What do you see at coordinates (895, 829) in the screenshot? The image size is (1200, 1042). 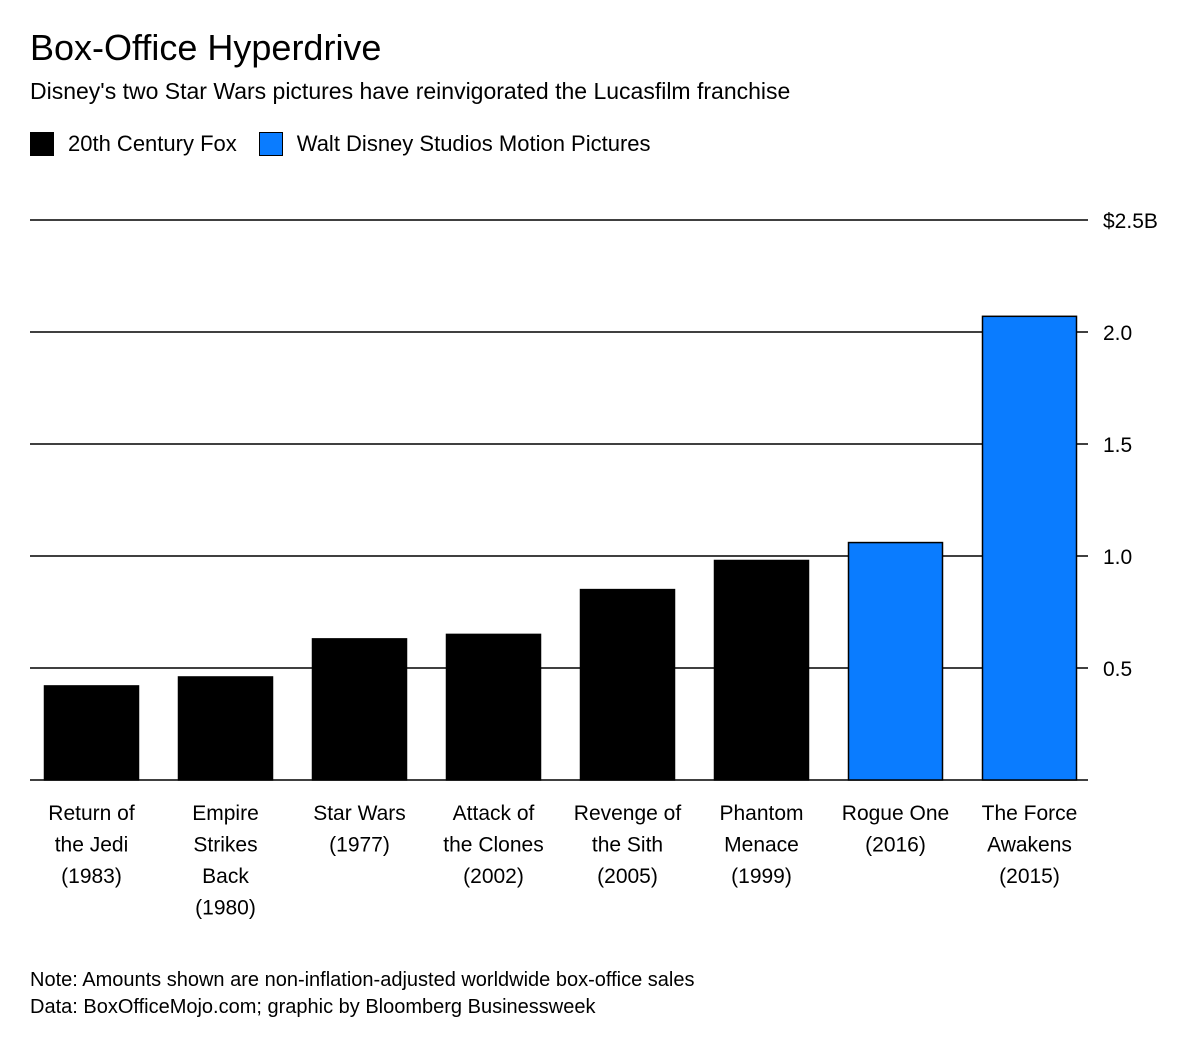 I see `category-label-6: Rogue One (2016)` at bounding box center [895, 829].